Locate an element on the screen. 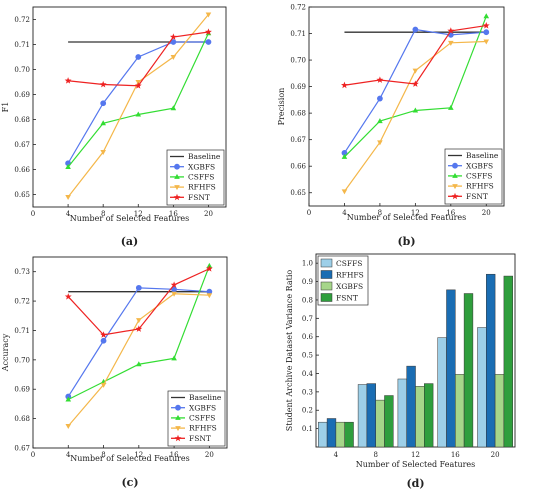 Image resolution: width=550 pixels, height=497 pixels. y-tick-label: 0.1 is located at coordinates (307, 429).